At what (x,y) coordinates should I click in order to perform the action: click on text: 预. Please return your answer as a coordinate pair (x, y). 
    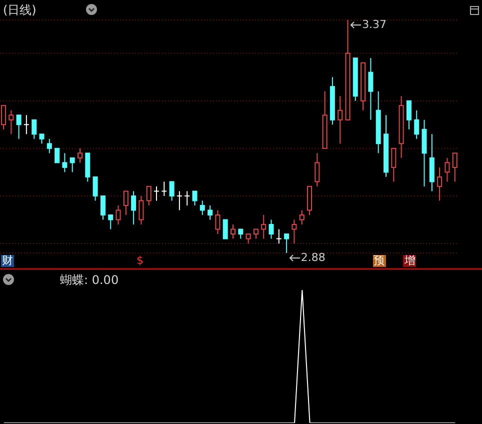
    Looking at the image, I should click on (379, 260).